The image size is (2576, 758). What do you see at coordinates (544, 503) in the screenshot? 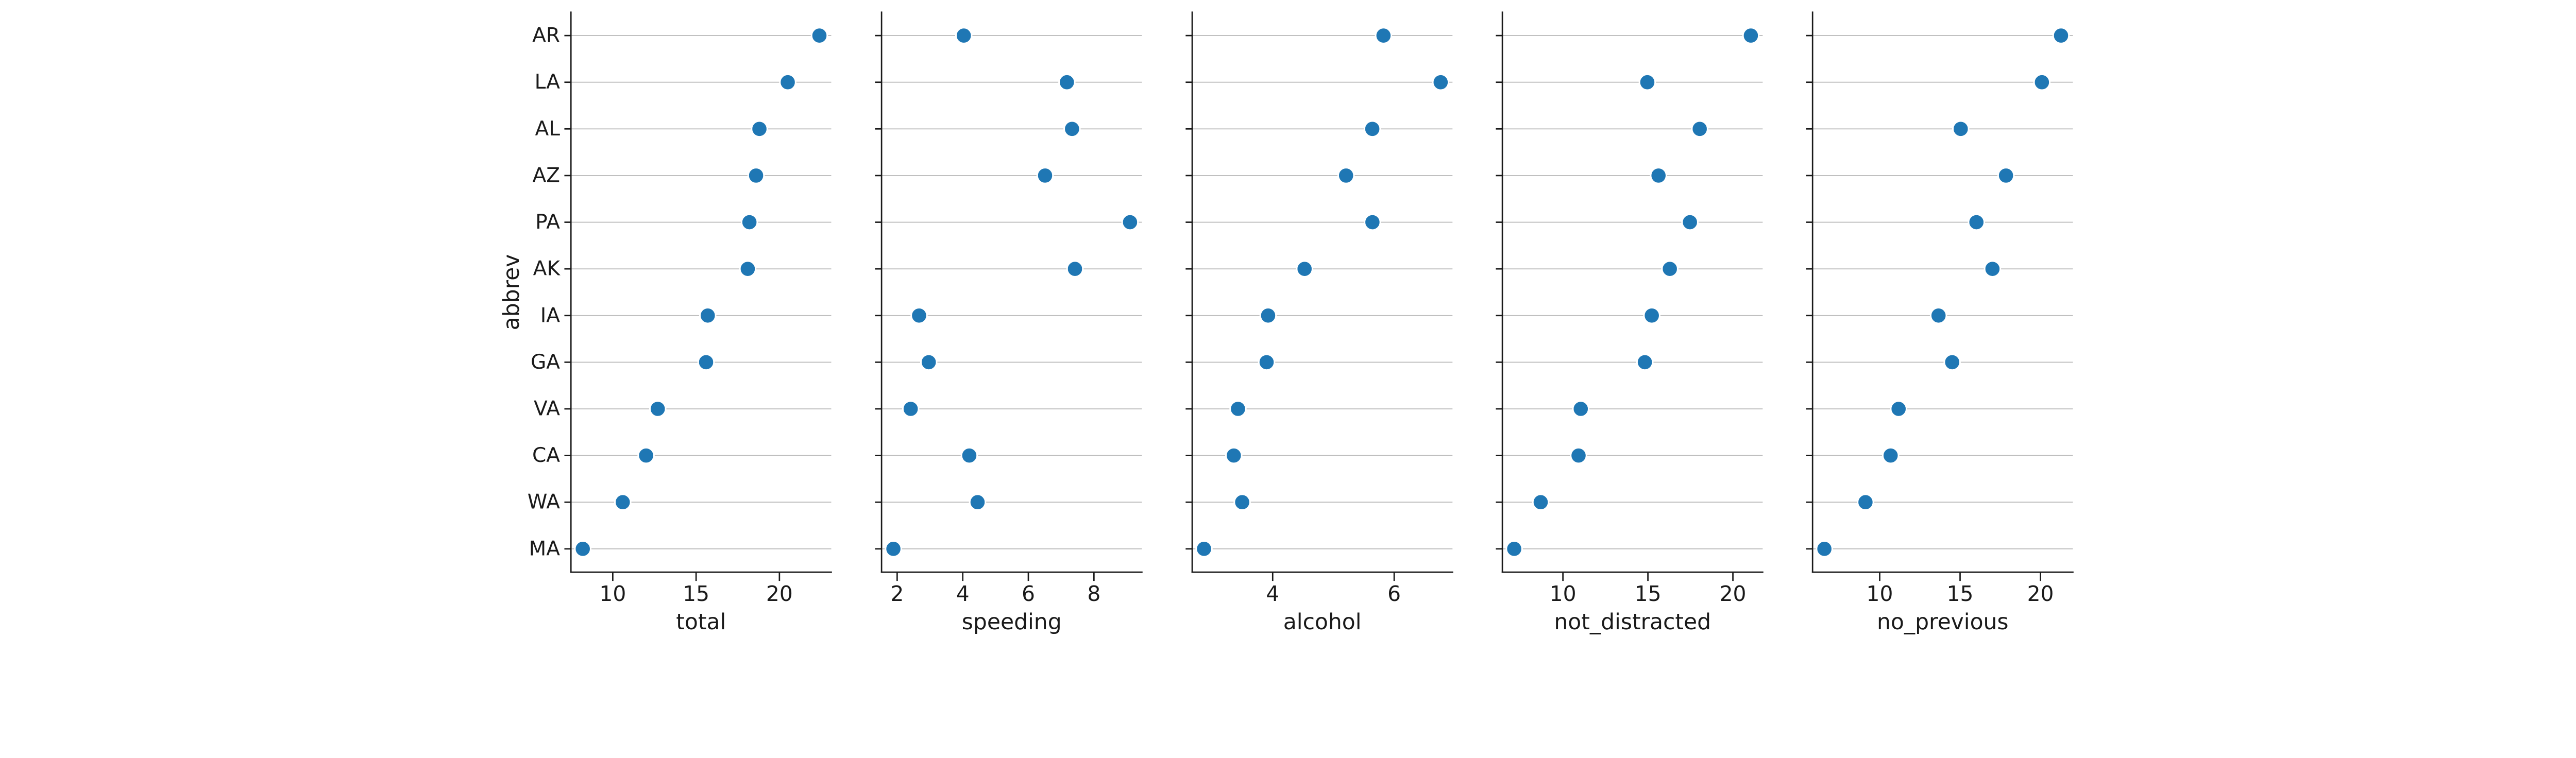
I see `y-tick-label-WA: WA` at bounding box center [544, 503].